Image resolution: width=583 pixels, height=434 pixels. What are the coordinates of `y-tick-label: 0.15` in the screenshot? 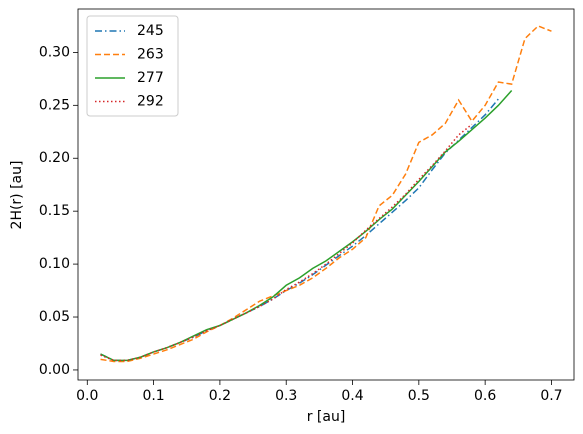 It's located at (54, 211).